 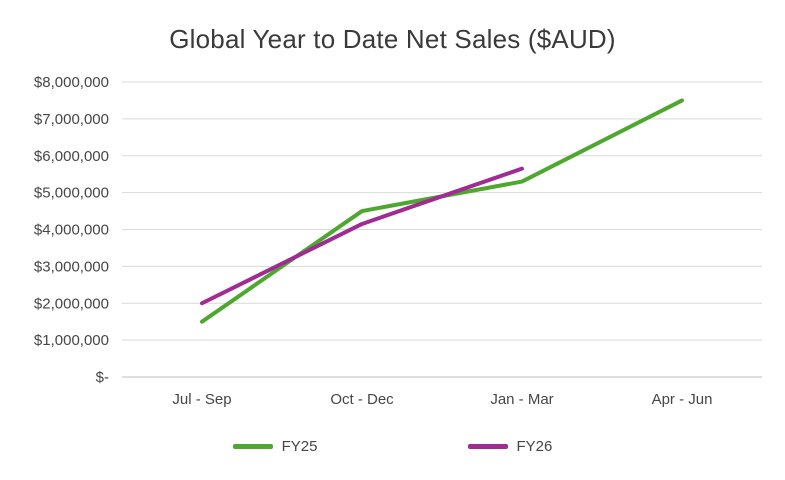 What do you see at coordinates (71, 340) in the screenshot?
I see `y-tick-label: $1,000,000` at bounding box center [71, 340].